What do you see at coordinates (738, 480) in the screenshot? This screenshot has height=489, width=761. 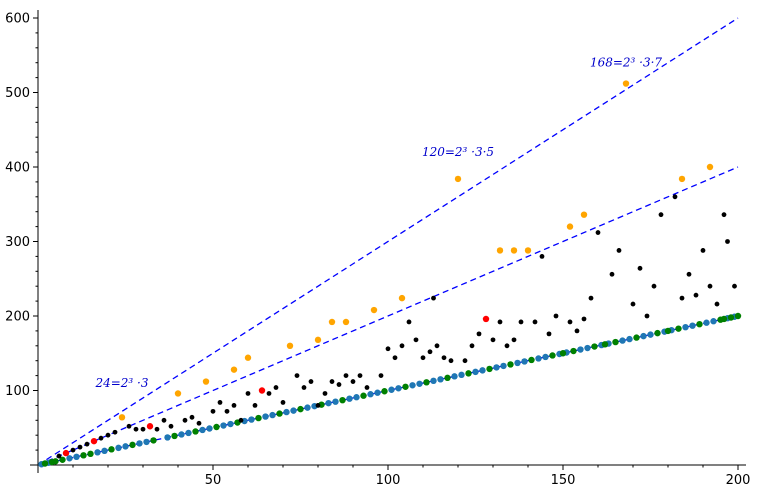 I see `x-tick-label: 200` at bounding box center [738, 480].